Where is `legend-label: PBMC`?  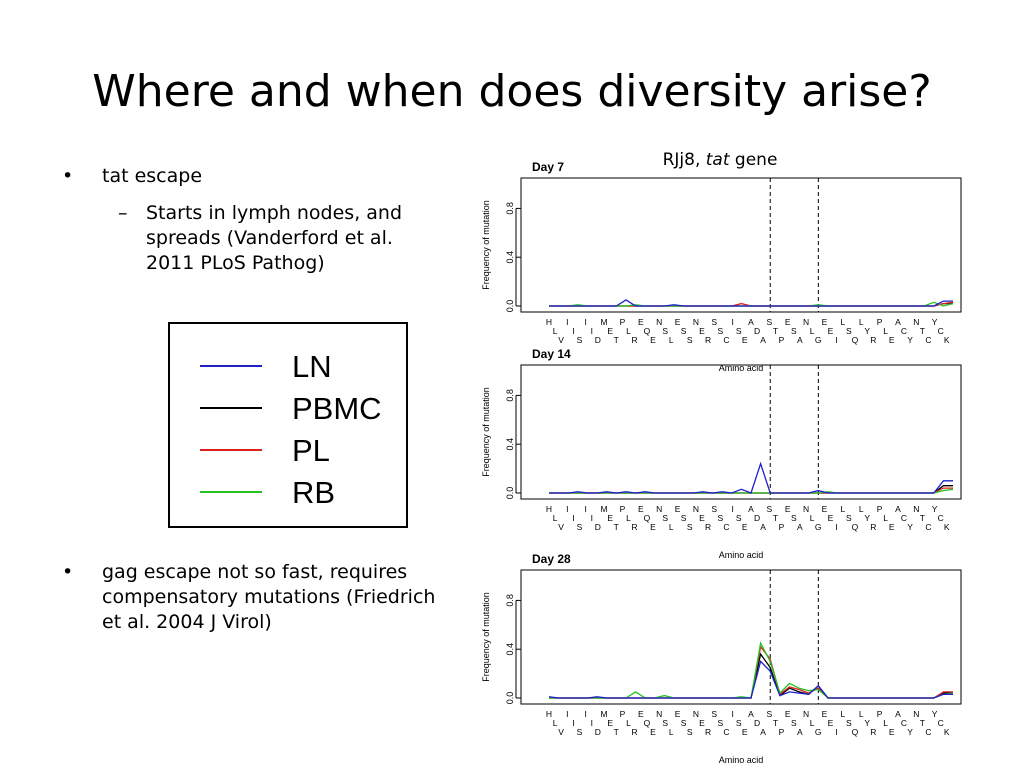 legend-label: PBMC is located at coordinates (337, 408).